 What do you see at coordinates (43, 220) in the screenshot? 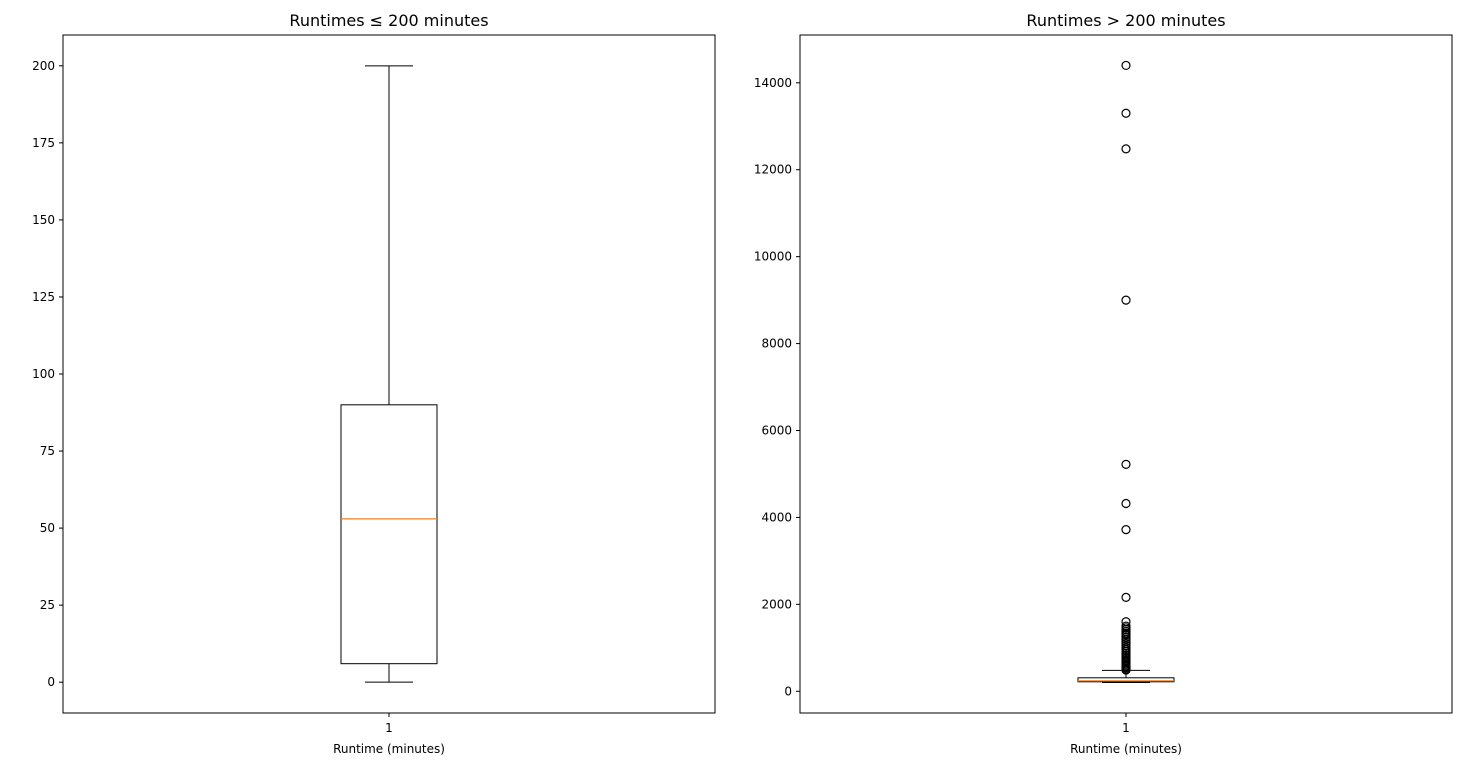
I see `y-tick-label: 150` at bounding box center [43, 220].